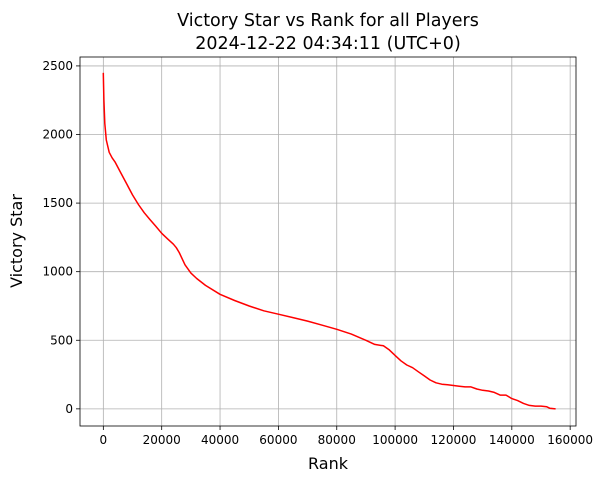  Describe the element at coordinates (328, 21) in the screenshot. I see `chart-title: Victory Star vs Rank for all Players` at that location.